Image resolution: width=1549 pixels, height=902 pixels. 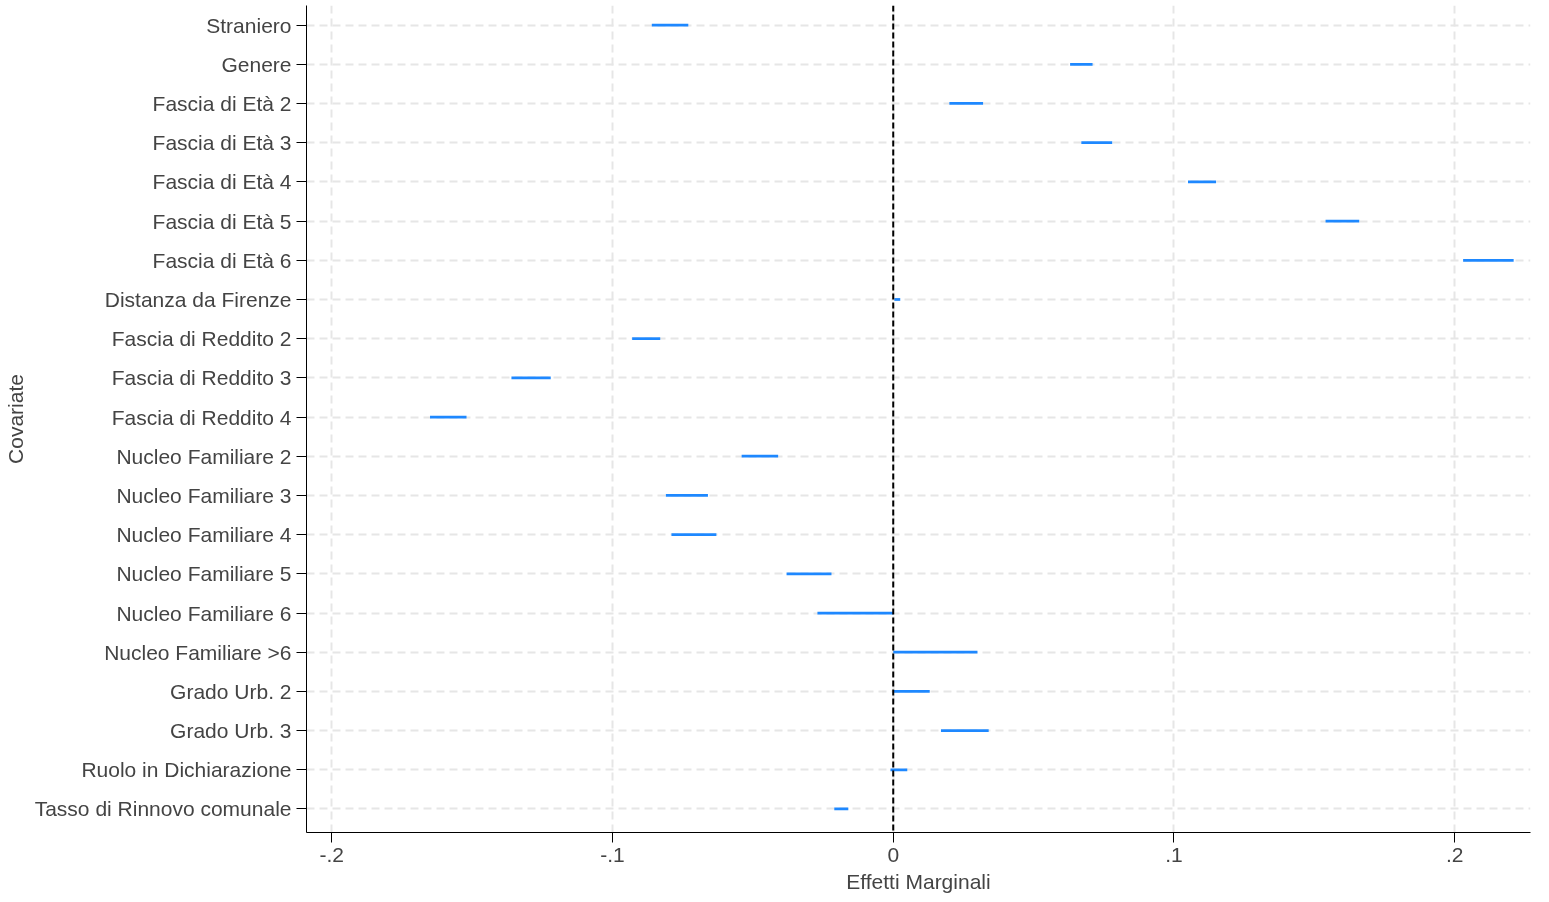 What do you see at coordinates (249, 25) in the screenshot?
I see `y-tick-label: Straniero` at bounding box center [249, 25].